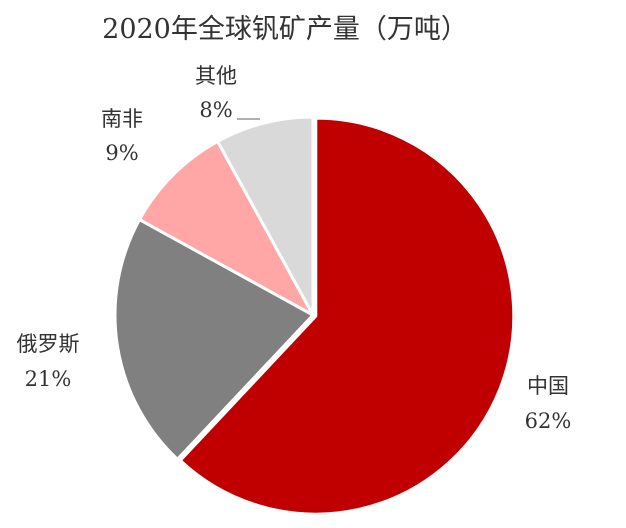  Describe the element at coordinates (48, 379) in the screenshot. I see `slice-value-label-1: 21%` at that location.